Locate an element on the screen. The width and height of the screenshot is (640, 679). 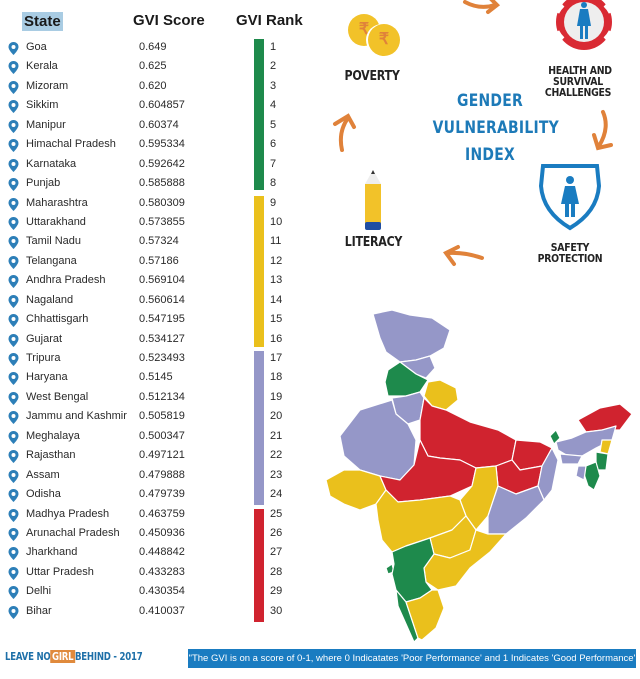
lifebuoy-woman-icon is located at coordinates (584, 28).